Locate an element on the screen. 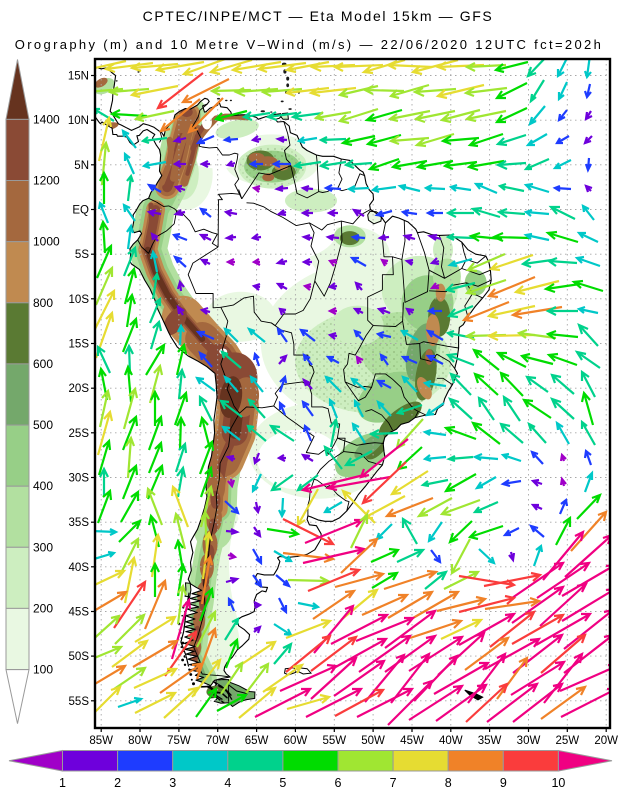  svg-text: 1000 is located at coordinates (46, 242).